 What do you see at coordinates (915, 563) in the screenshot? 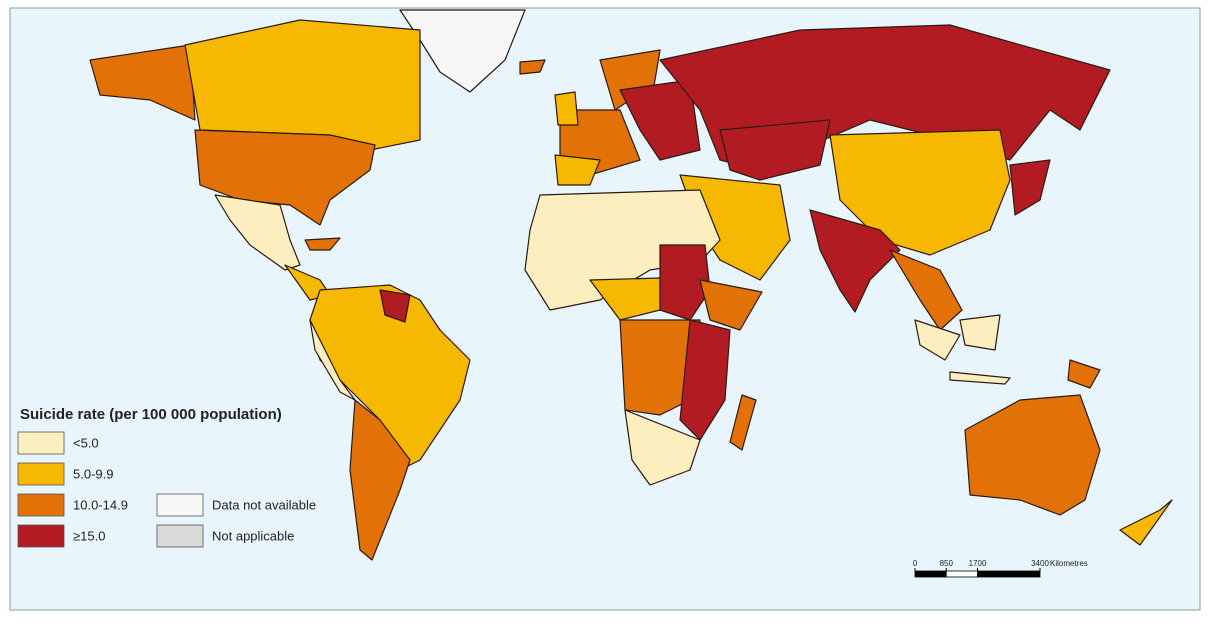
I see `scale-label: 0` at bounding box center [915, 563].